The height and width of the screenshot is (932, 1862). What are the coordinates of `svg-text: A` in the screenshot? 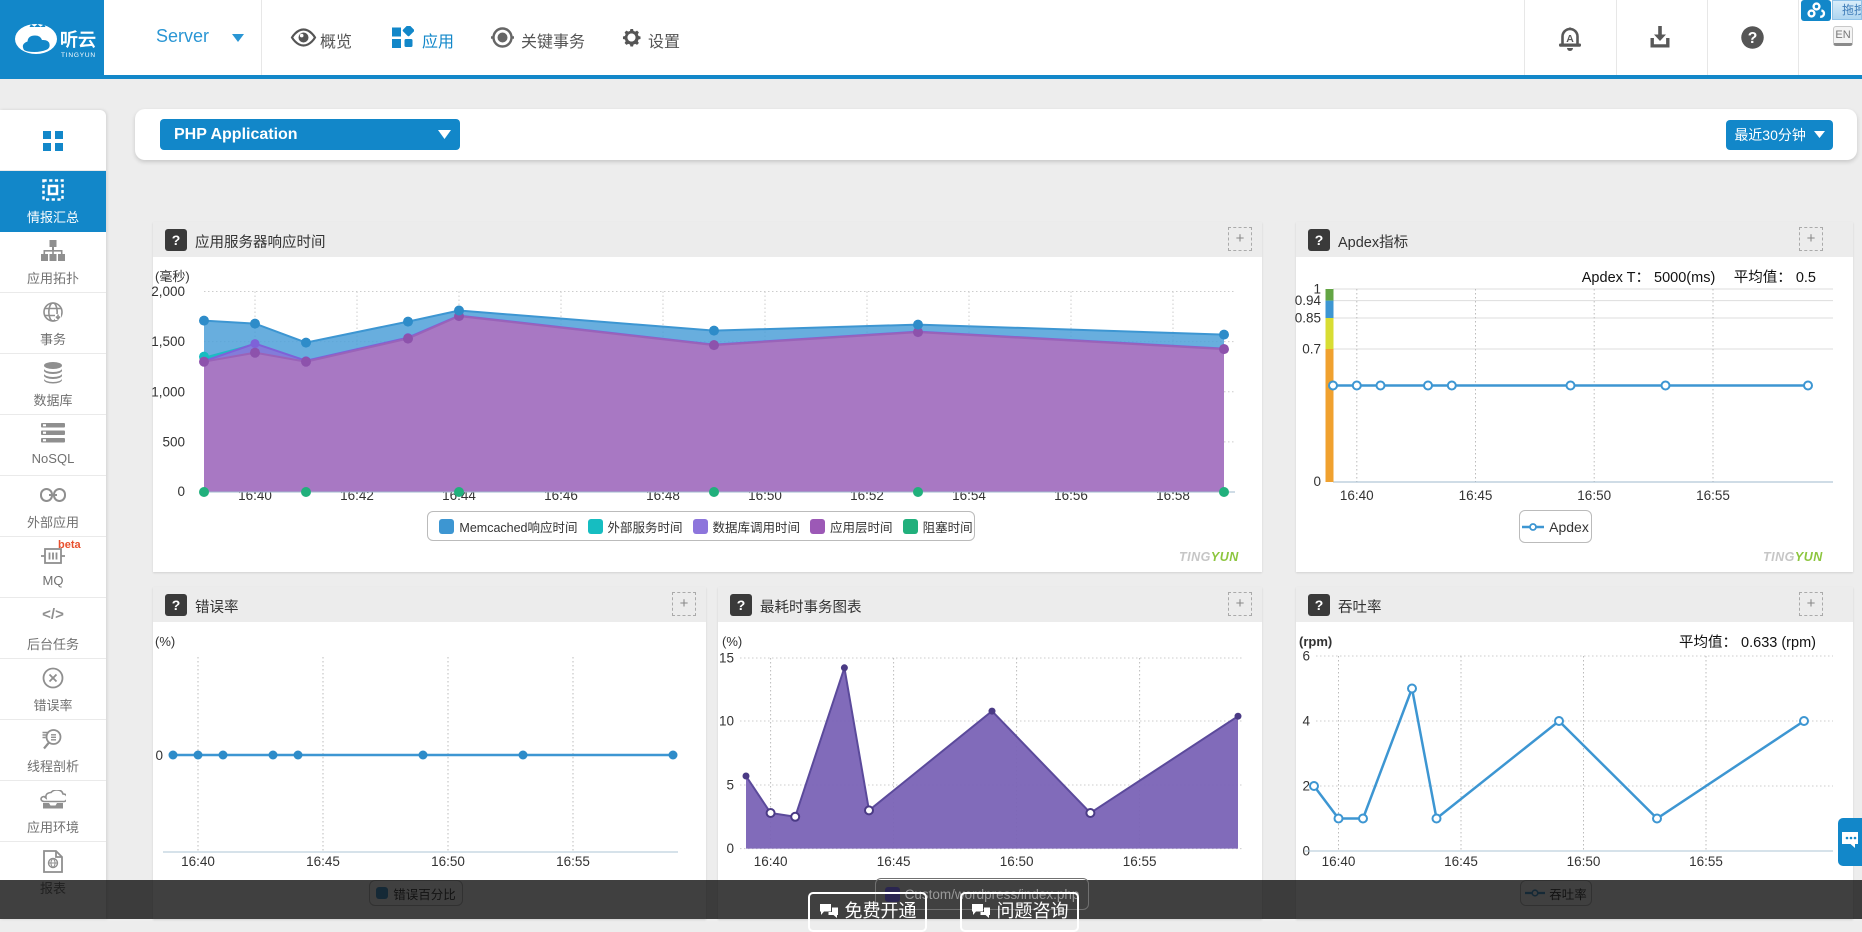 It's located at (1570, 39).